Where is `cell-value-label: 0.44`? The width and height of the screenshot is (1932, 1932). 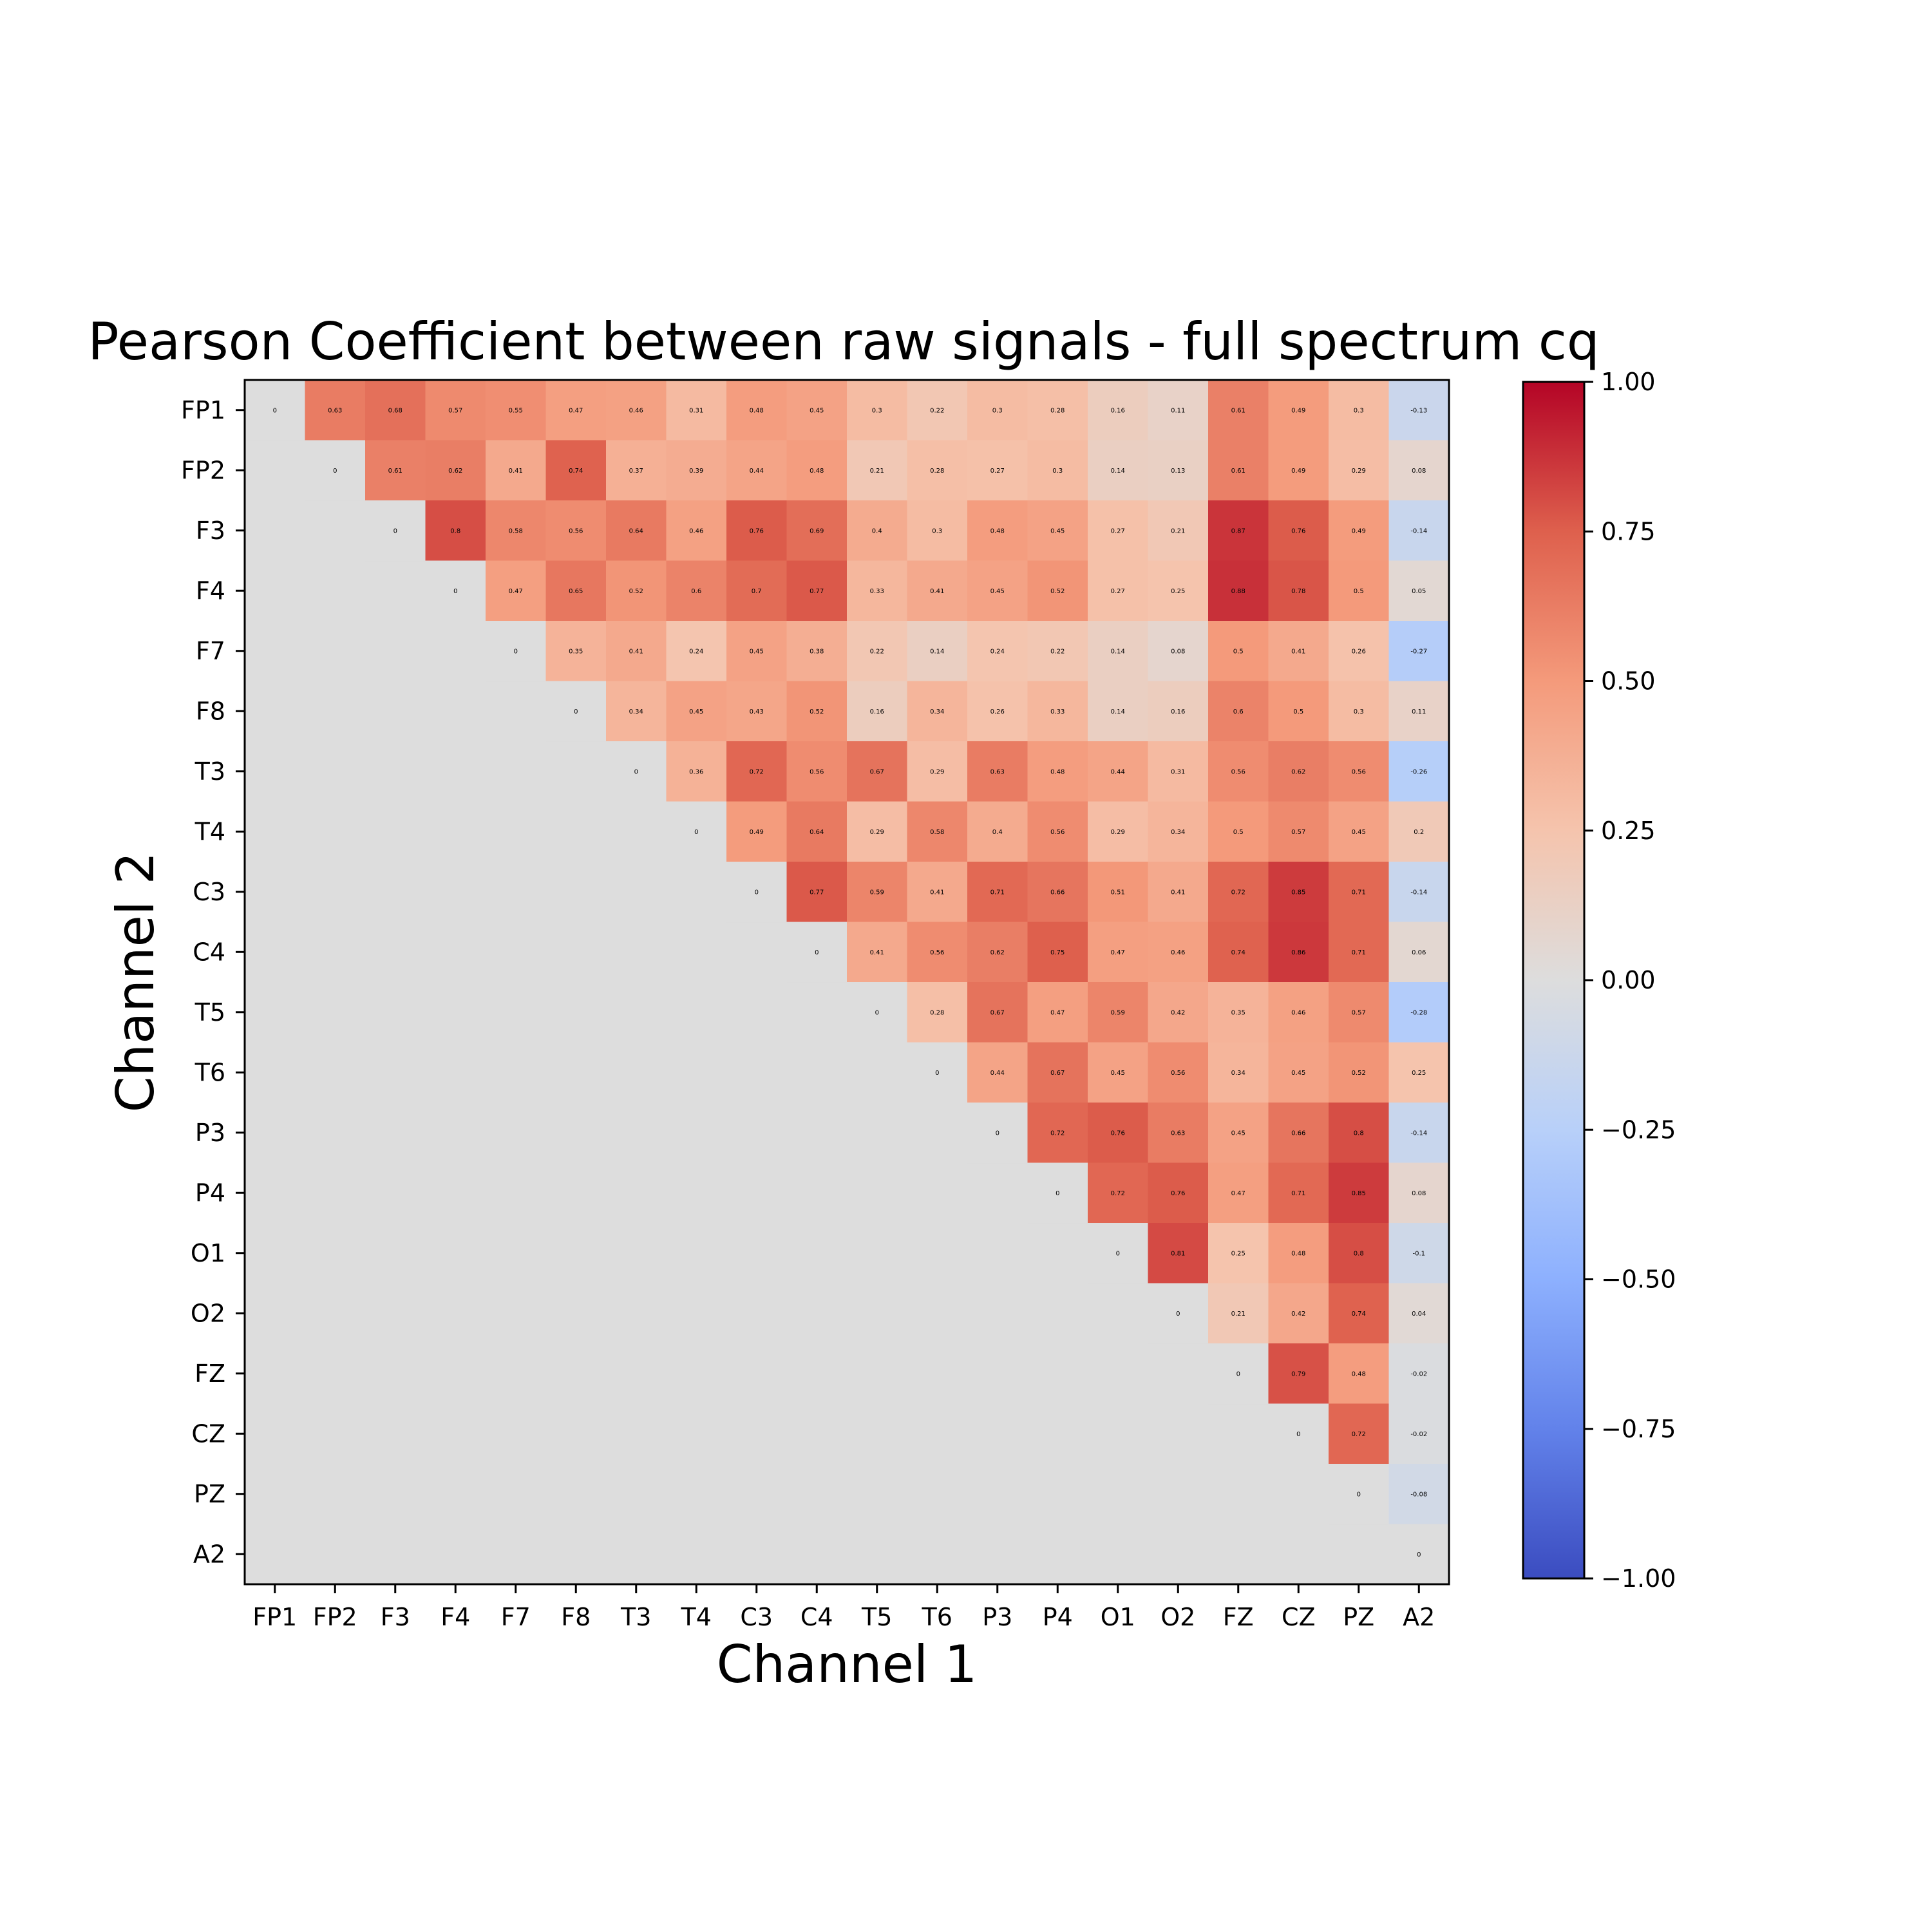
cell-value-label: 0.44 is located at coordinates (998, 1073).